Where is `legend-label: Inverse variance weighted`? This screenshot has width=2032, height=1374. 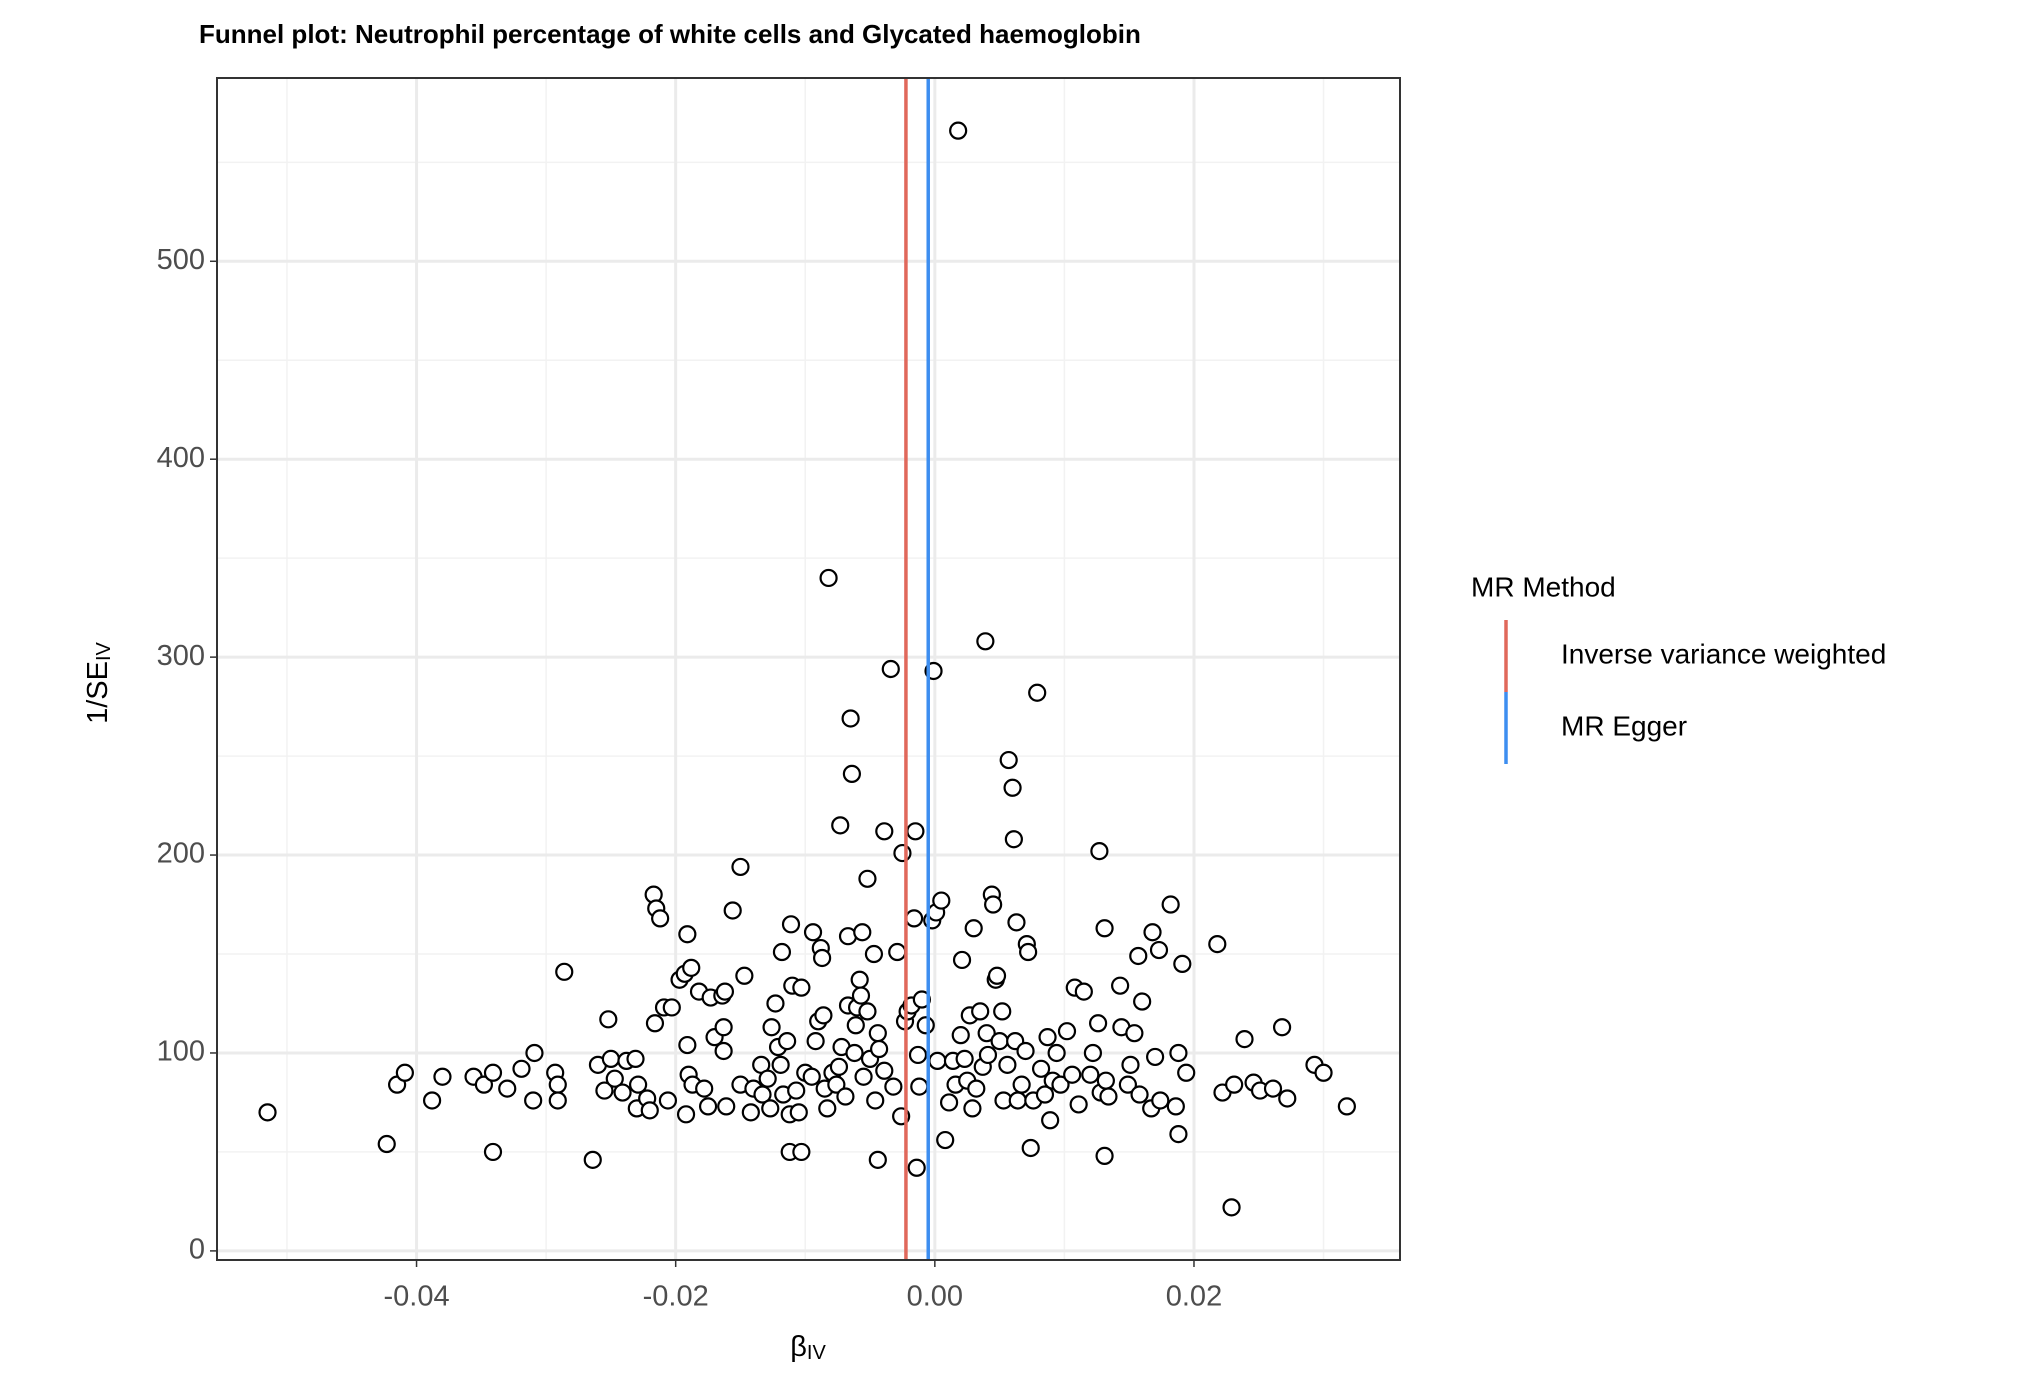
legend-label: Inverse variance weighted is located at coordinates (1723, 653).